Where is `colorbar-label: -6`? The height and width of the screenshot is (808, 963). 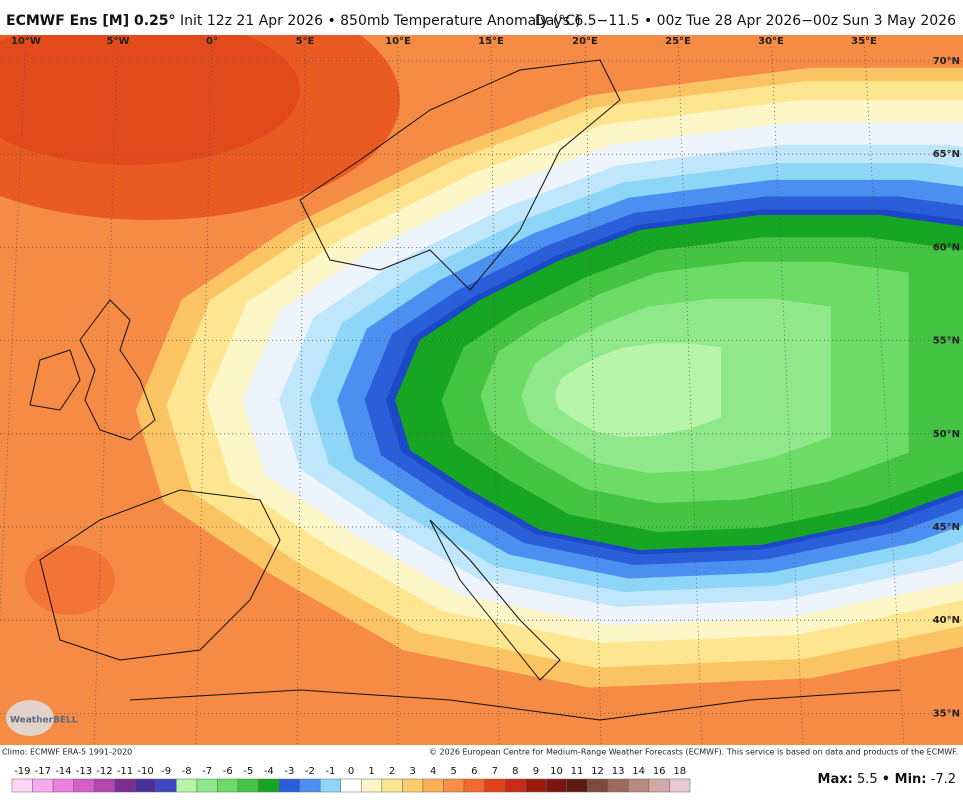 colorbar-label: -6 is located at coordinates (228, 771).